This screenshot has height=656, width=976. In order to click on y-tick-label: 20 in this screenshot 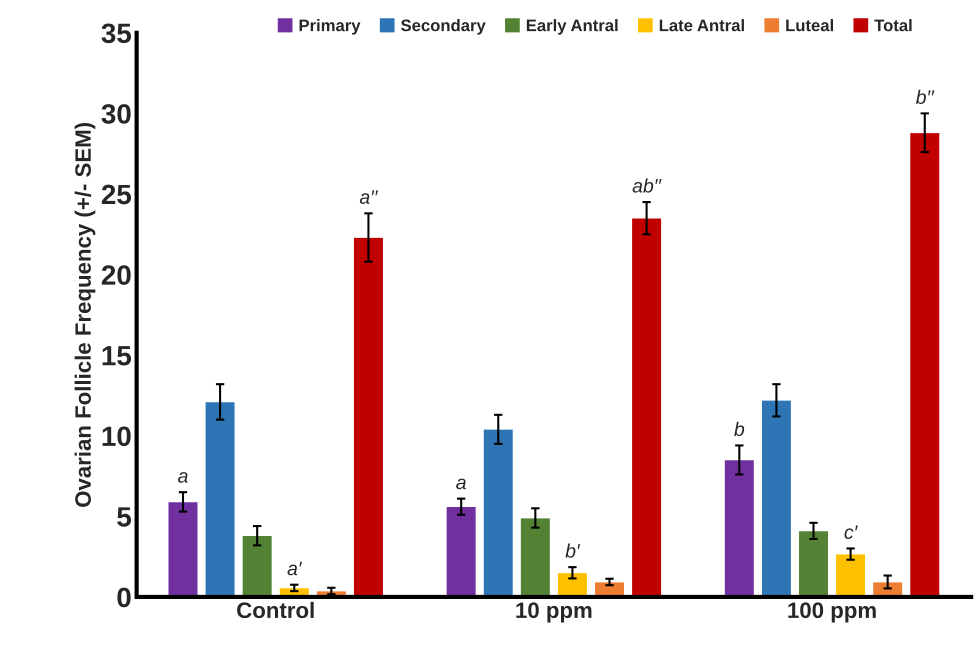, I will do `click(116, 275)`.